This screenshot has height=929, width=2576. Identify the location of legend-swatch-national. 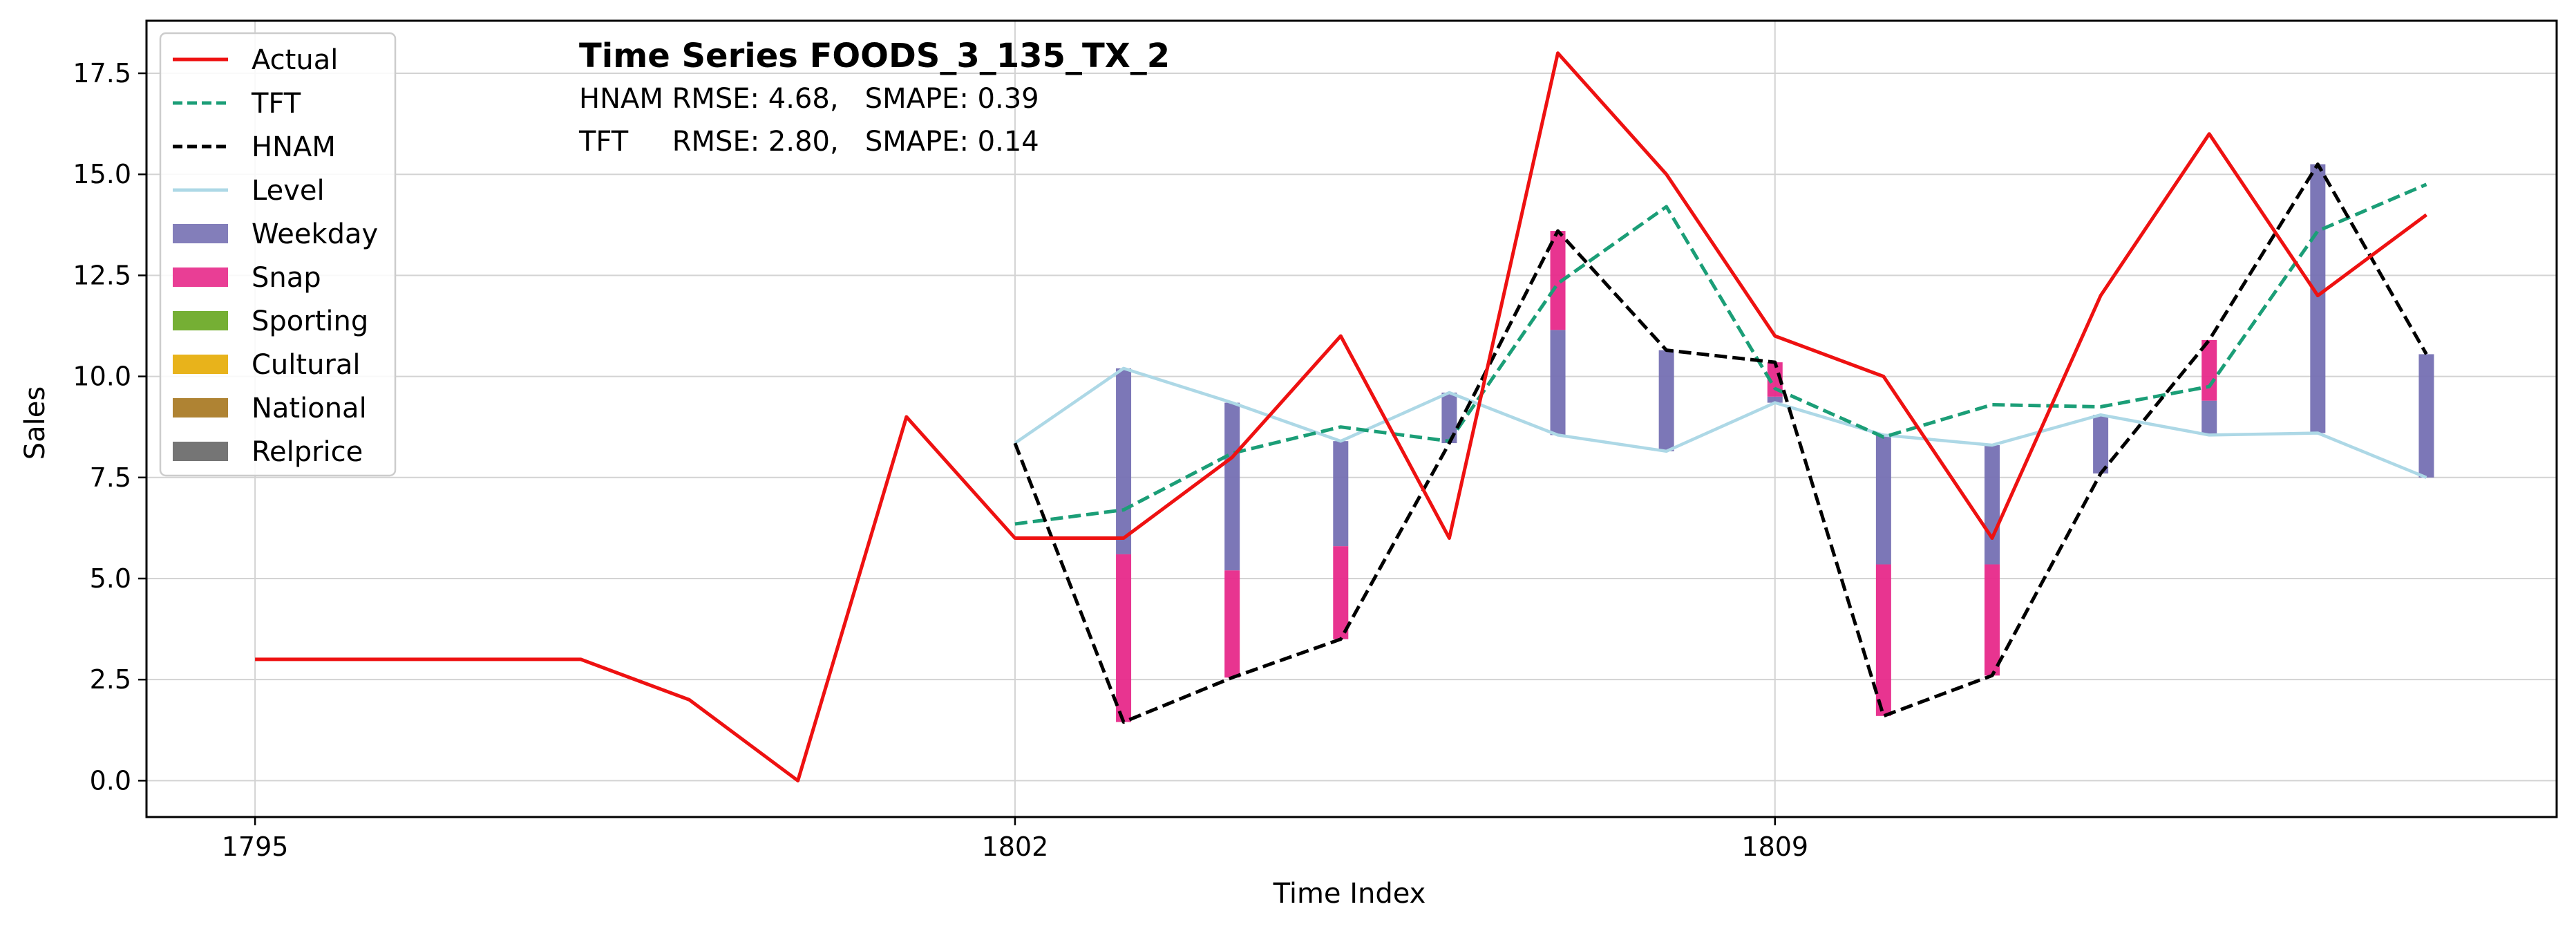
(200, 408).